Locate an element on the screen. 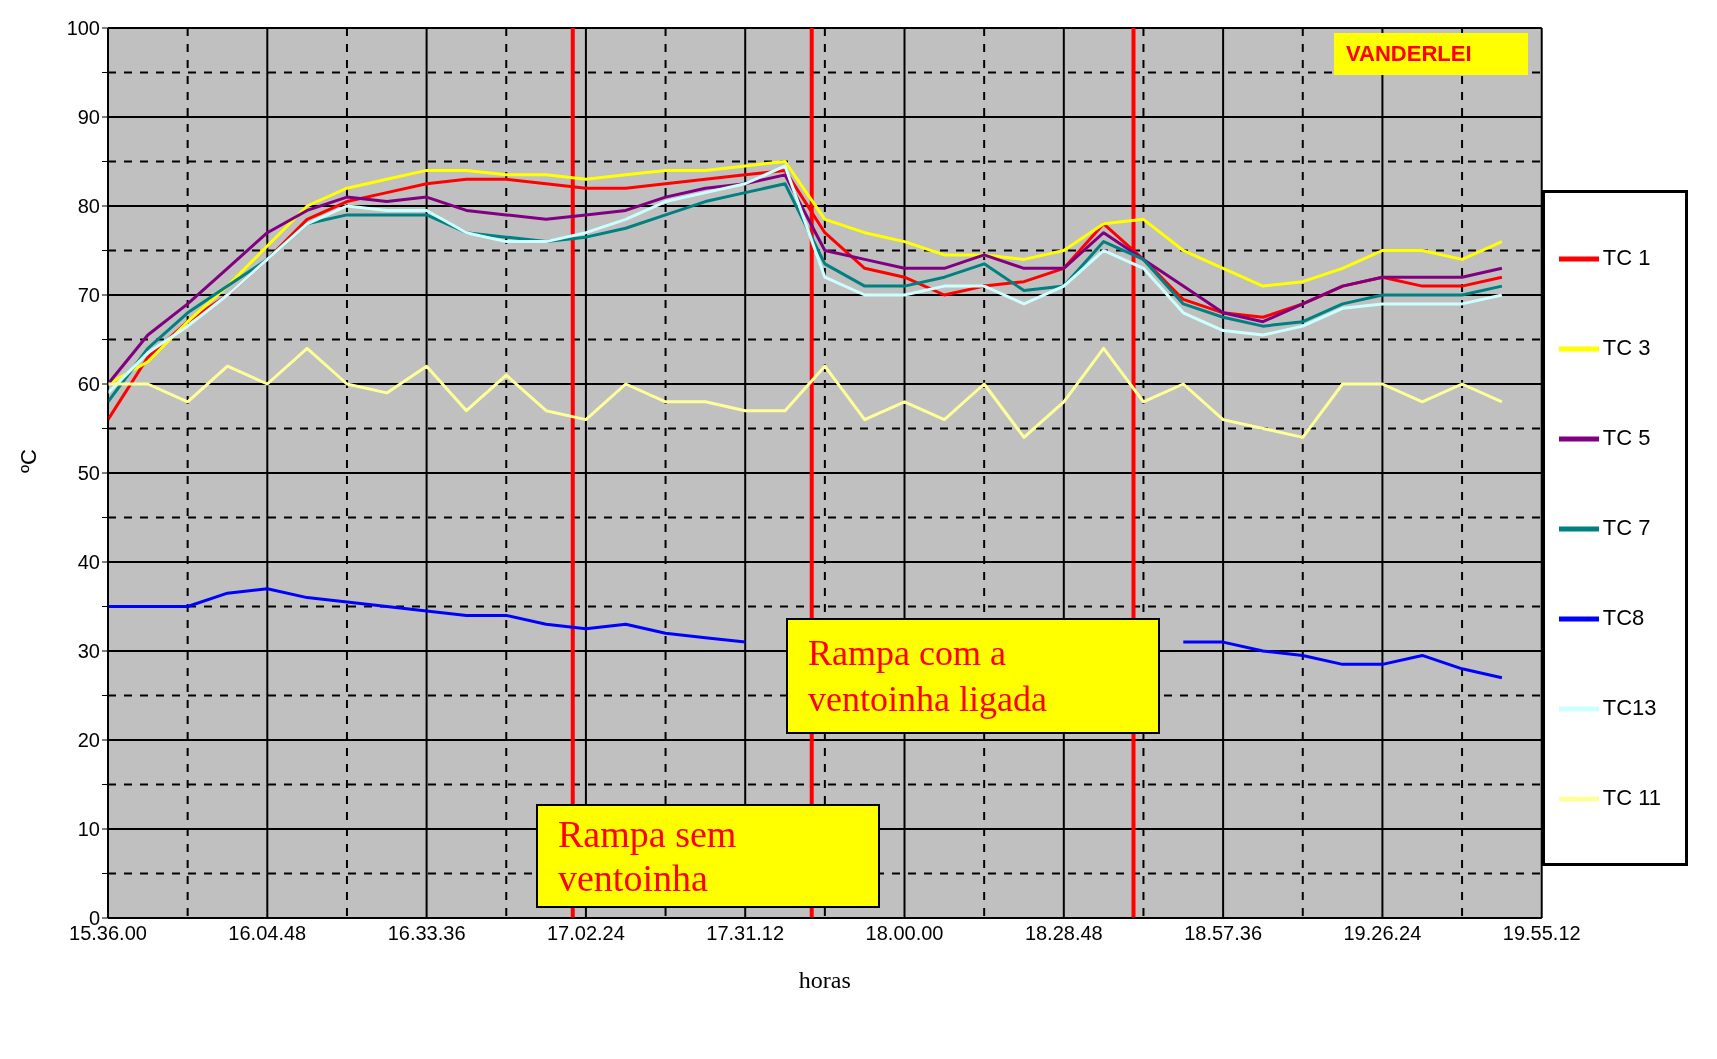  callout-box: Rampa com a ventoinha ligada is located at coordinates (973, 676).